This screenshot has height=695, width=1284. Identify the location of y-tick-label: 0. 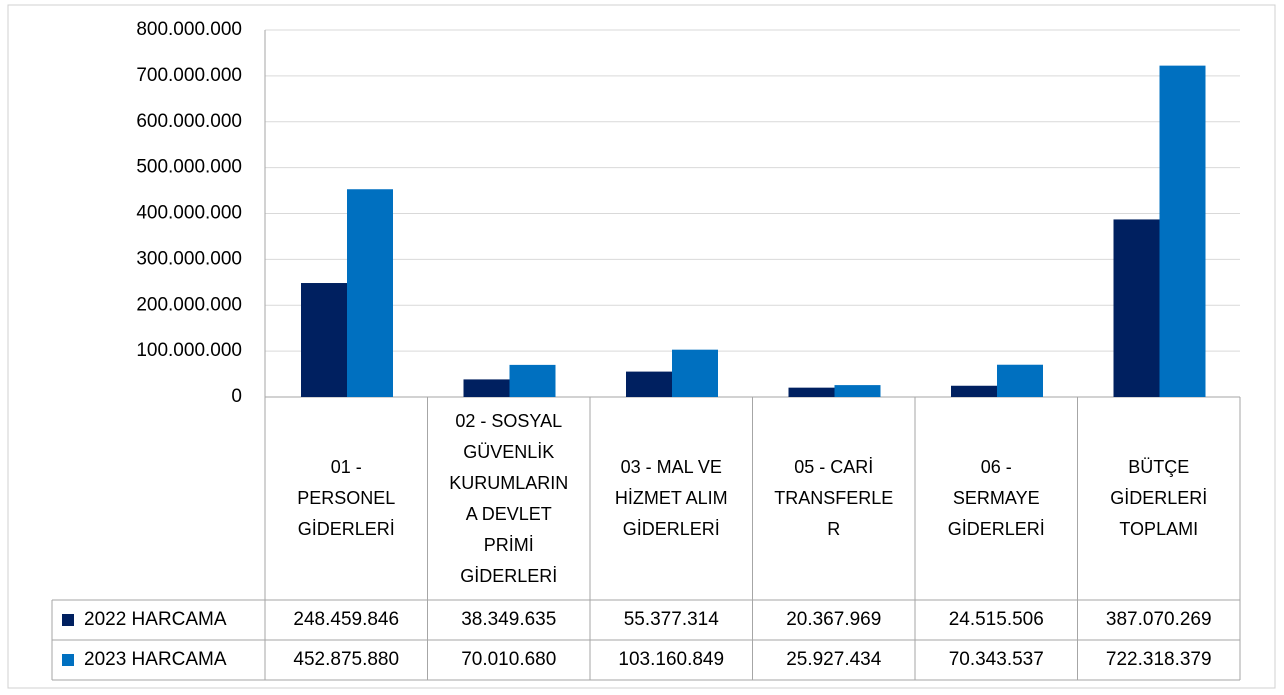
(236, 396).